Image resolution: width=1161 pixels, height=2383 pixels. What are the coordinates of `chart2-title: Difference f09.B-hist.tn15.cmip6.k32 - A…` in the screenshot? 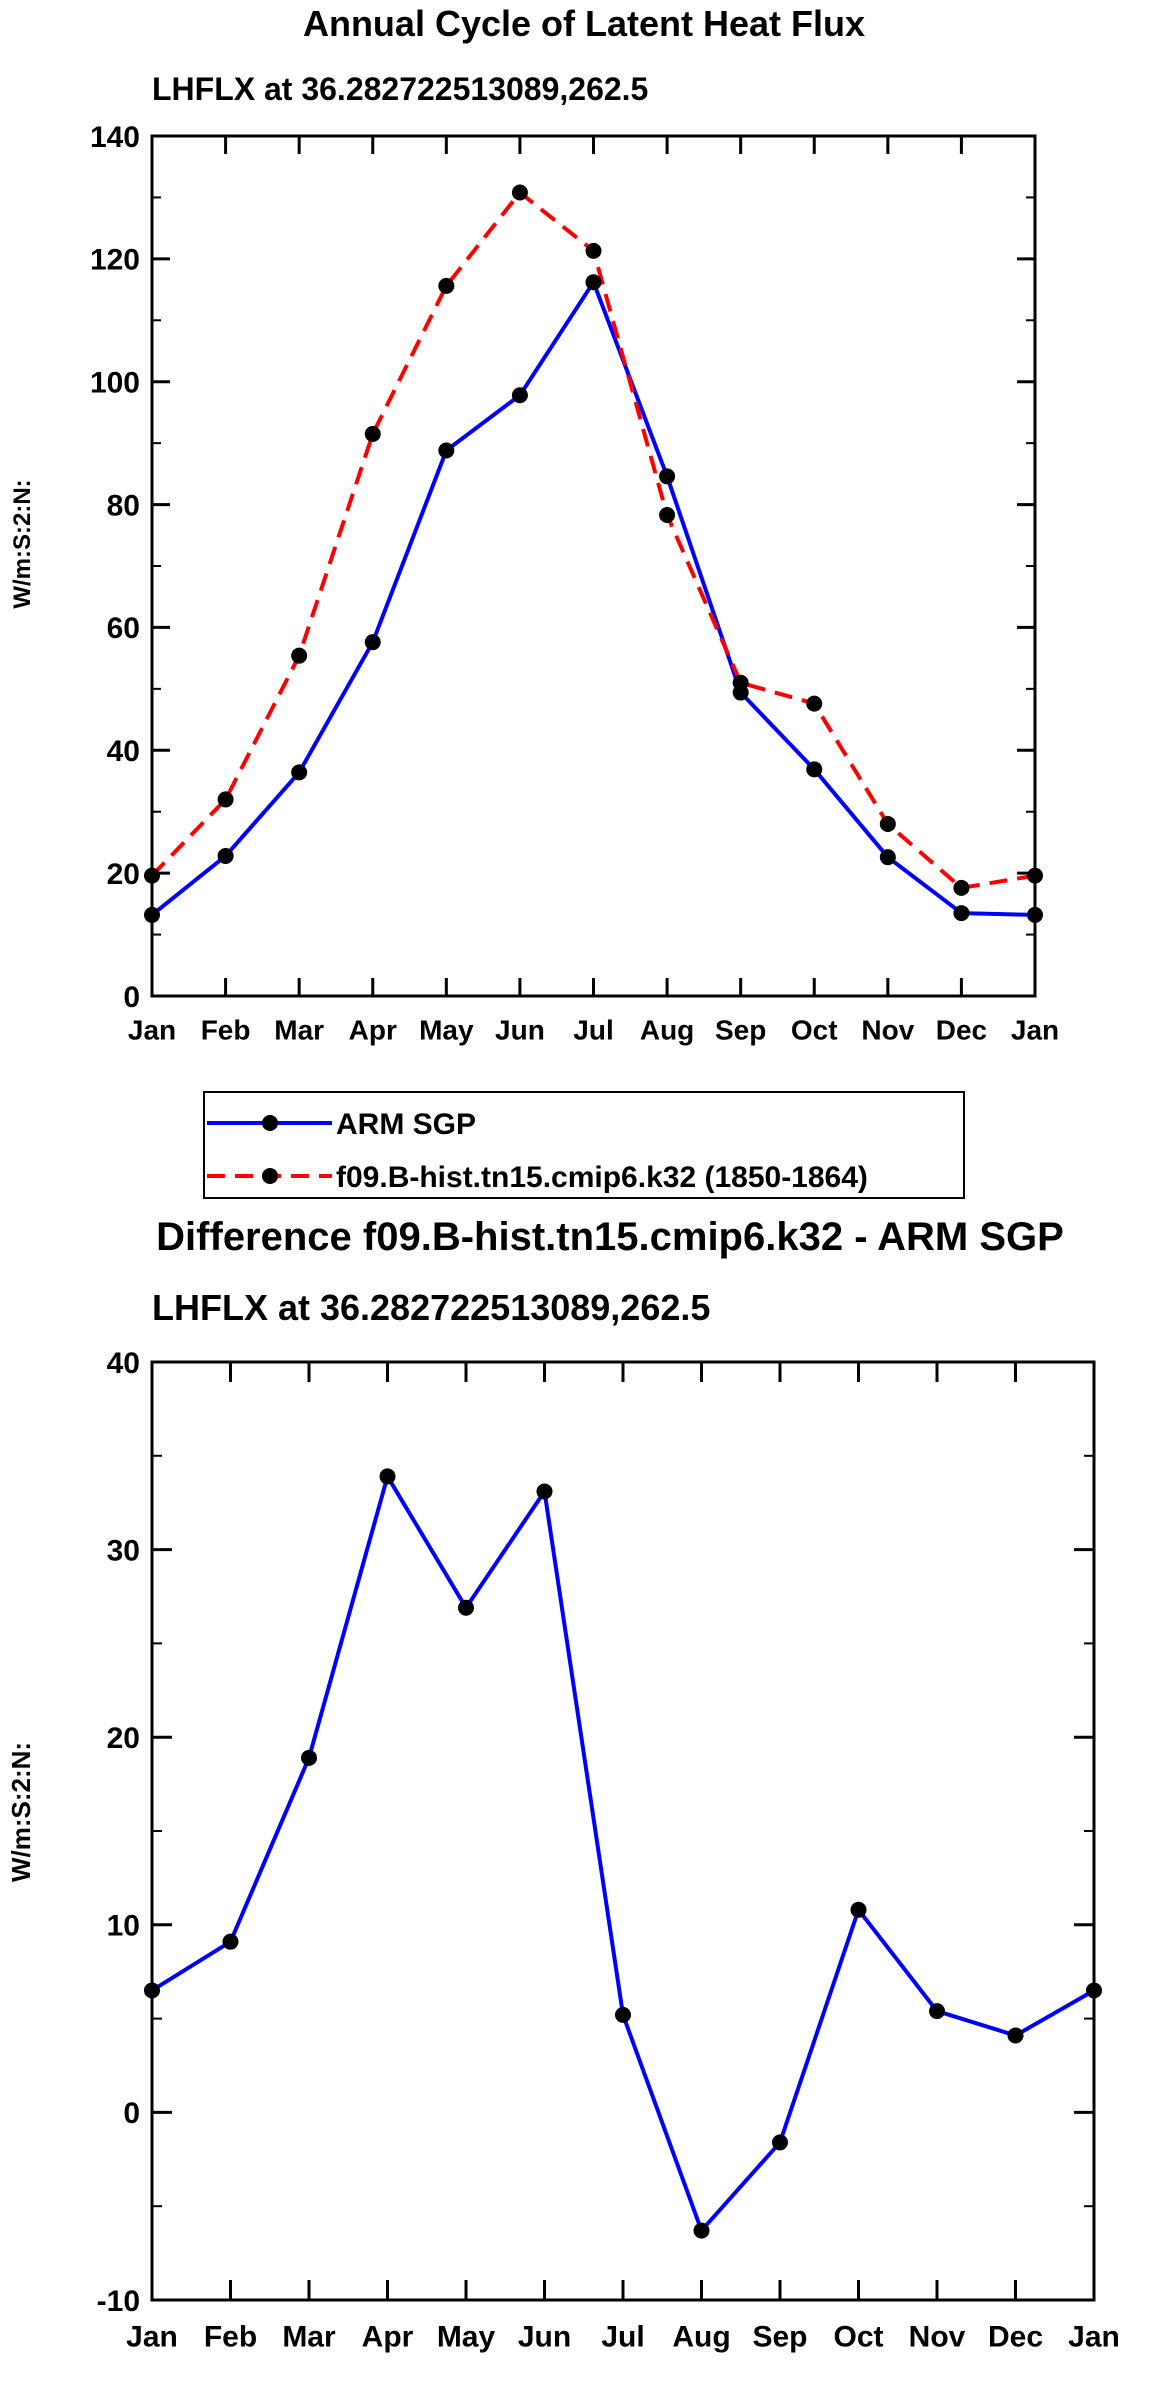 It's located at (610, 1237).